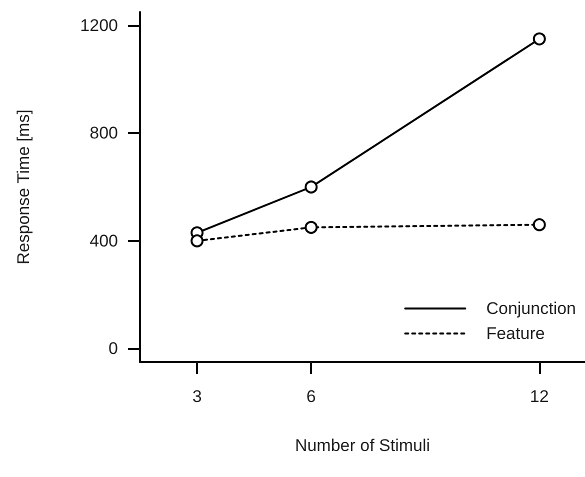 This screenshot has height=477, width=585. I want to click on legend-label: Conjunction, so click(531, 308).